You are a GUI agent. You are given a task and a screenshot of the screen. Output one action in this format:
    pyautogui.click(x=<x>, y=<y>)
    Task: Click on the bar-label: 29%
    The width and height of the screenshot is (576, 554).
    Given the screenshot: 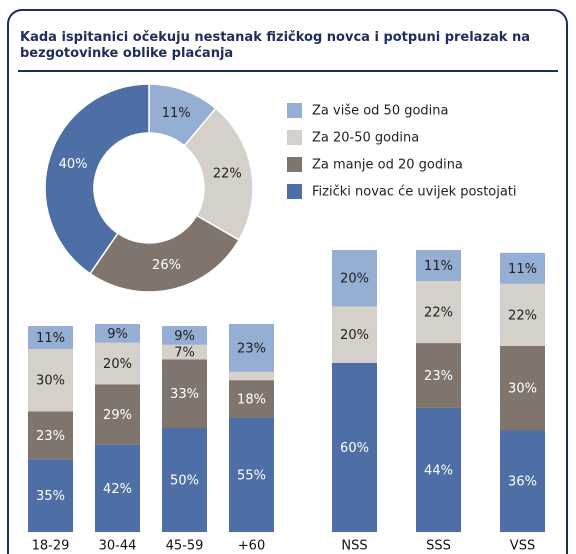 What is the action you would take?
    pyautogui.click(x=117, y=415)
    